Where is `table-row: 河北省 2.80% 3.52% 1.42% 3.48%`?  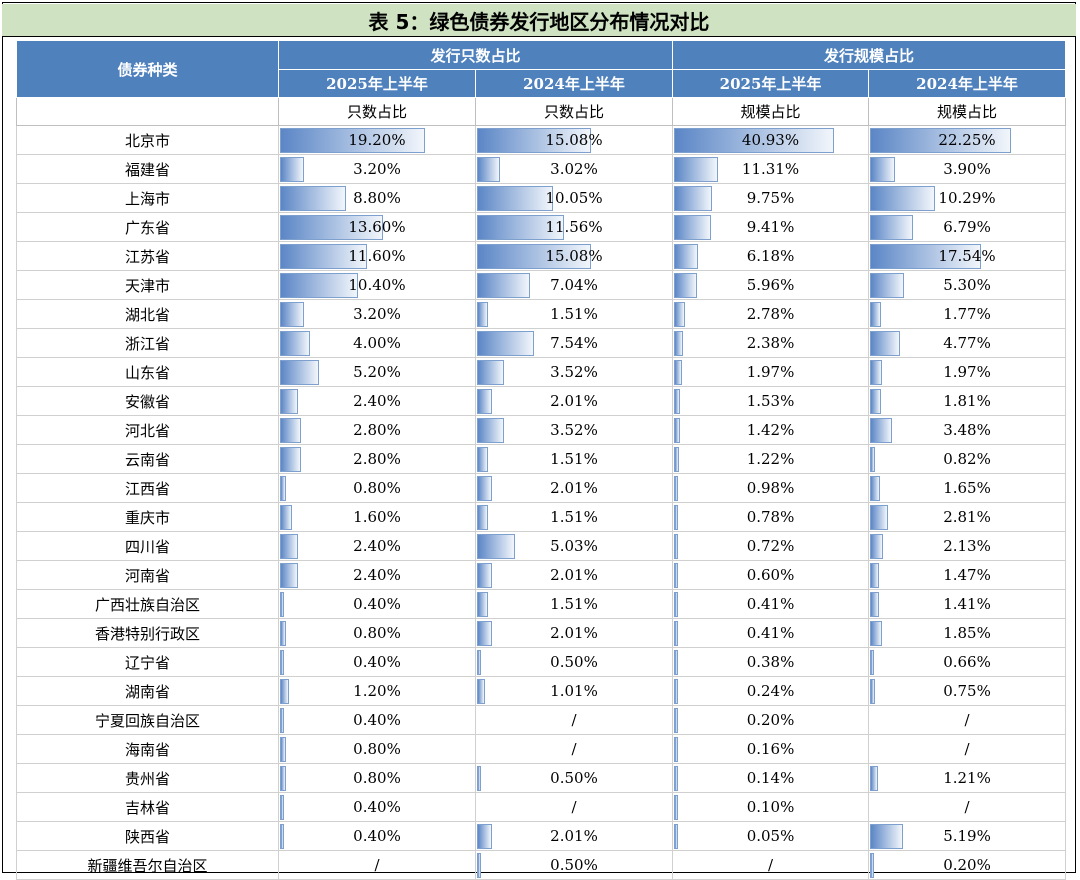 table-row: 河北省 2.80% 3.52% 1.42% 3.48% is located at coordinates (541, 430).